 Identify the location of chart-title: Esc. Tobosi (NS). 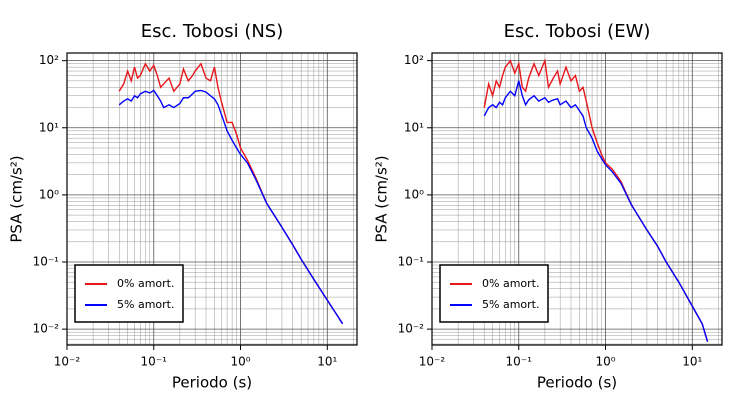
(212, 31).